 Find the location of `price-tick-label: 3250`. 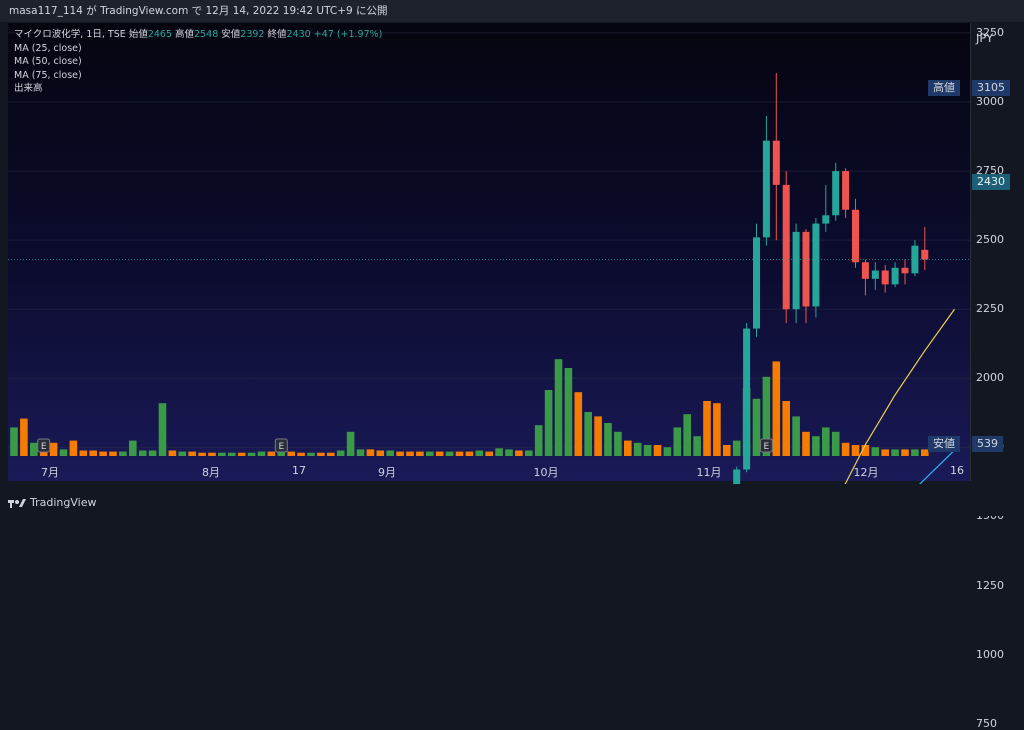

price-tick-label: 3250 is located at coordinates (990, 32).